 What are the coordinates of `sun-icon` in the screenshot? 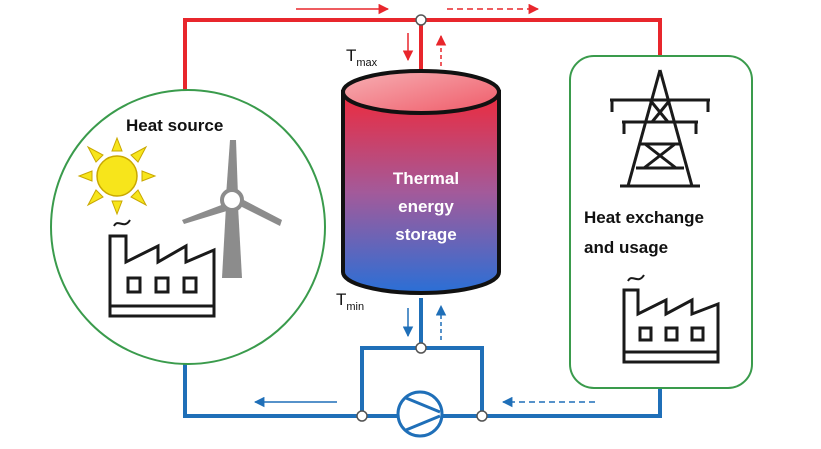 It's located at (117, 176).